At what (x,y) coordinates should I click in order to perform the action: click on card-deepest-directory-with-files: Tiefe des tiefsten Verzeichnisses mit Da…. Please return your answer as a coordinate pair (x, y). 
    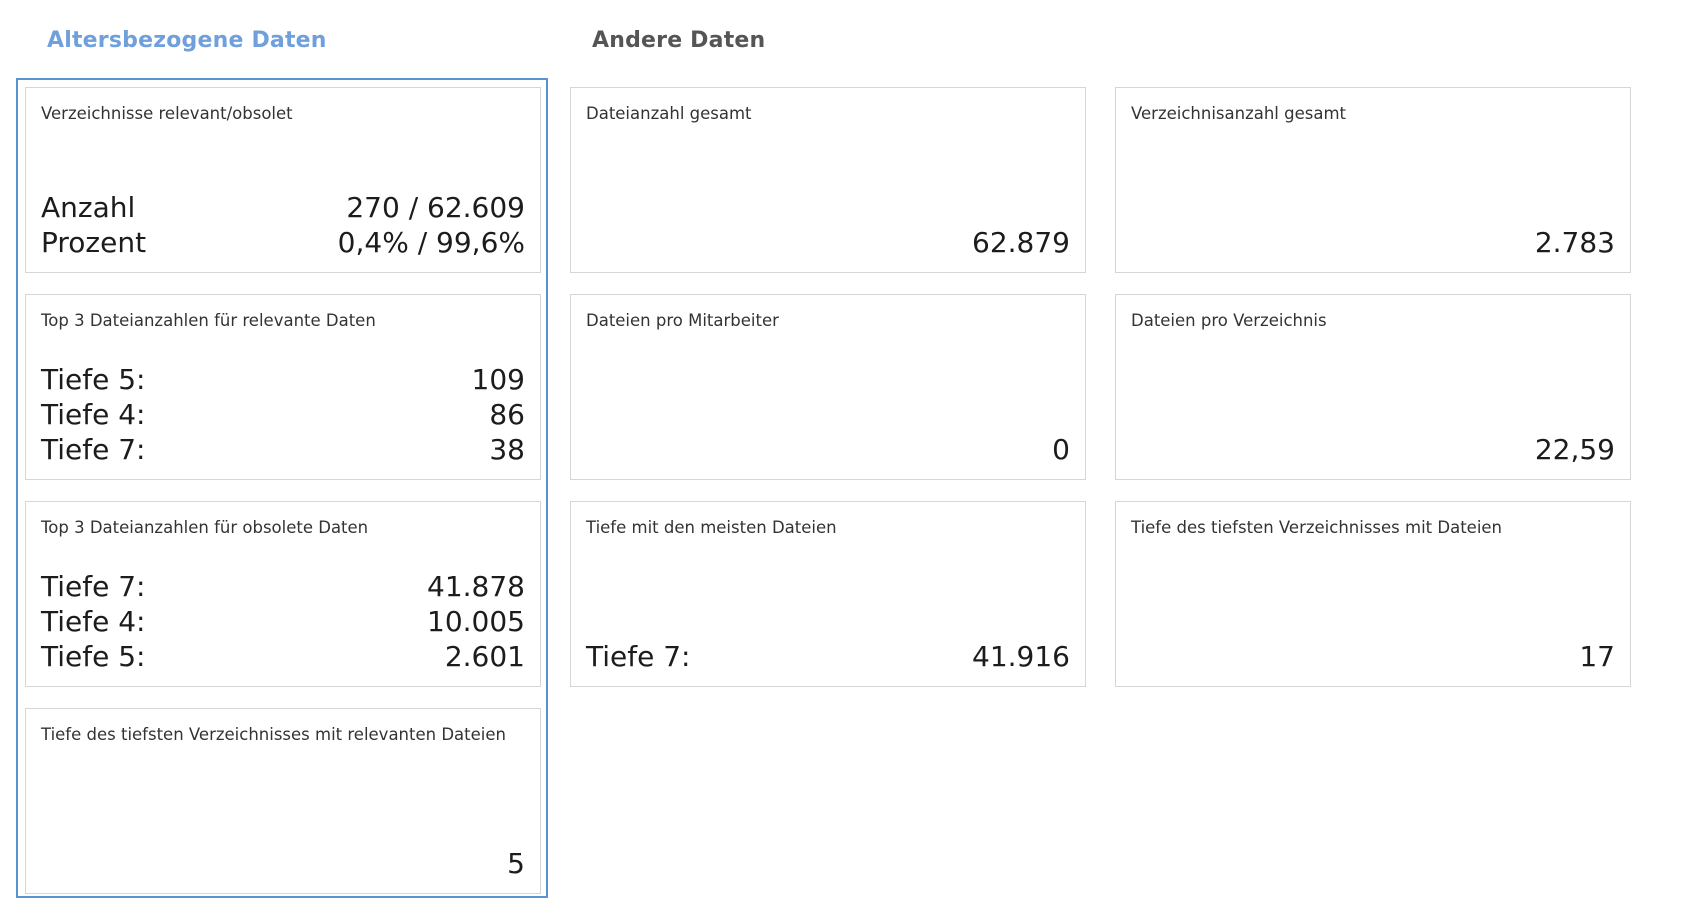
    Looking at the image, I should click on (1373, 594).